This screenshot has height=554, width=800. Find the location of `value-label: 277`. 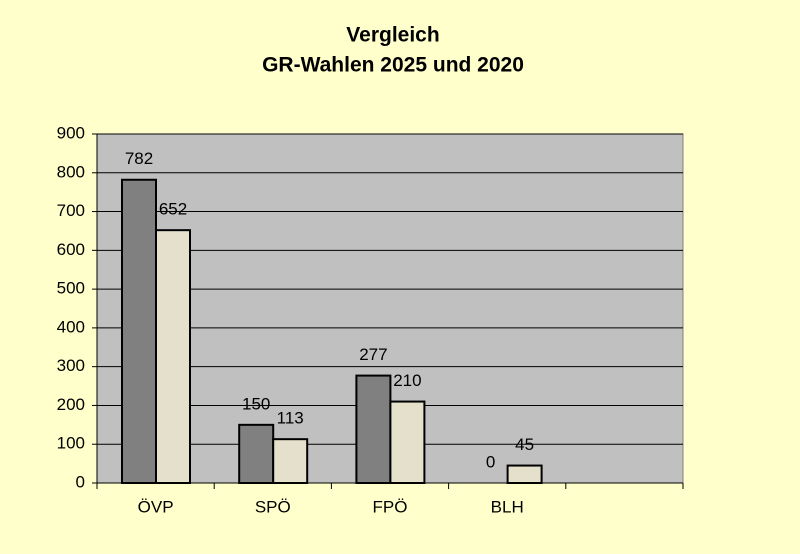

value-label: 277 is located at coordinates (373, 354).